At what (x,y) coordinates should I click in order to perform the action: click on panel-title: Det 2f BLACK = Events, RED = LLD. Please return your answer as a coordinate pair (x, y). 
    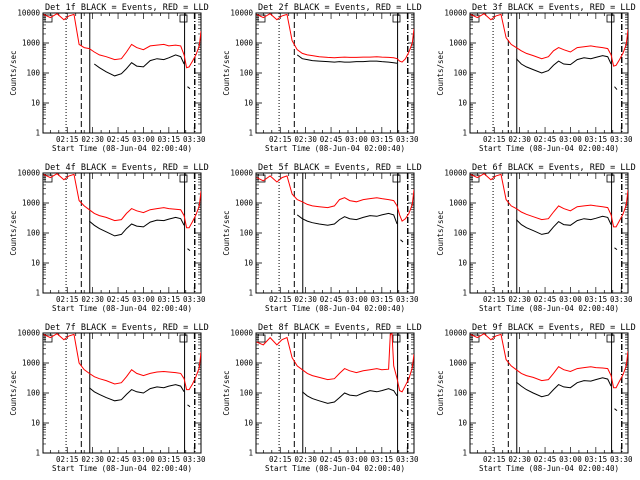
    Looking at the image, I should click on (340, 8).